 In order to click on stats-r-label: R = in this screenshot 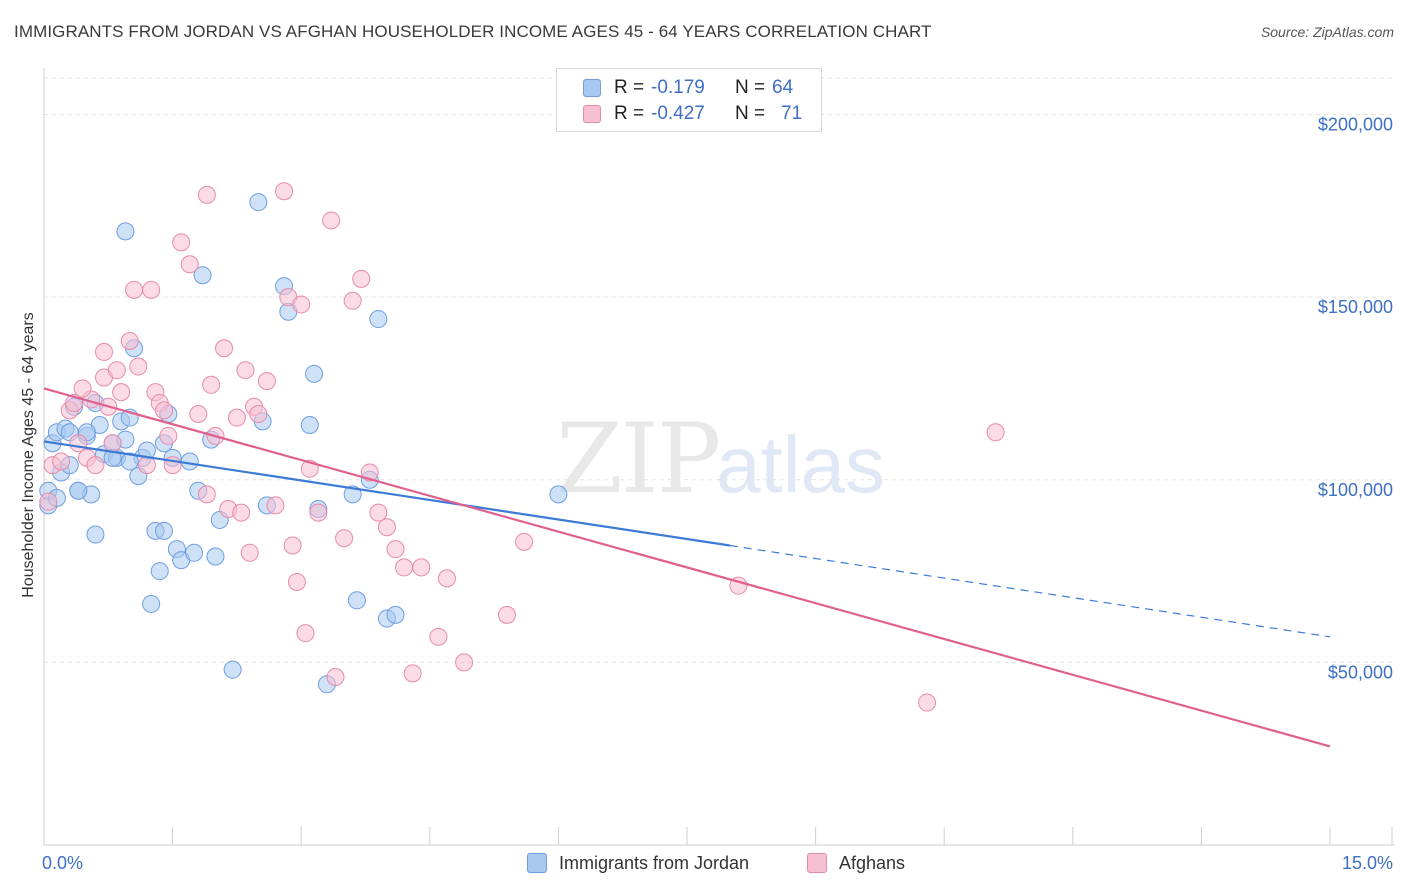, I will do `click(629, 113)`.